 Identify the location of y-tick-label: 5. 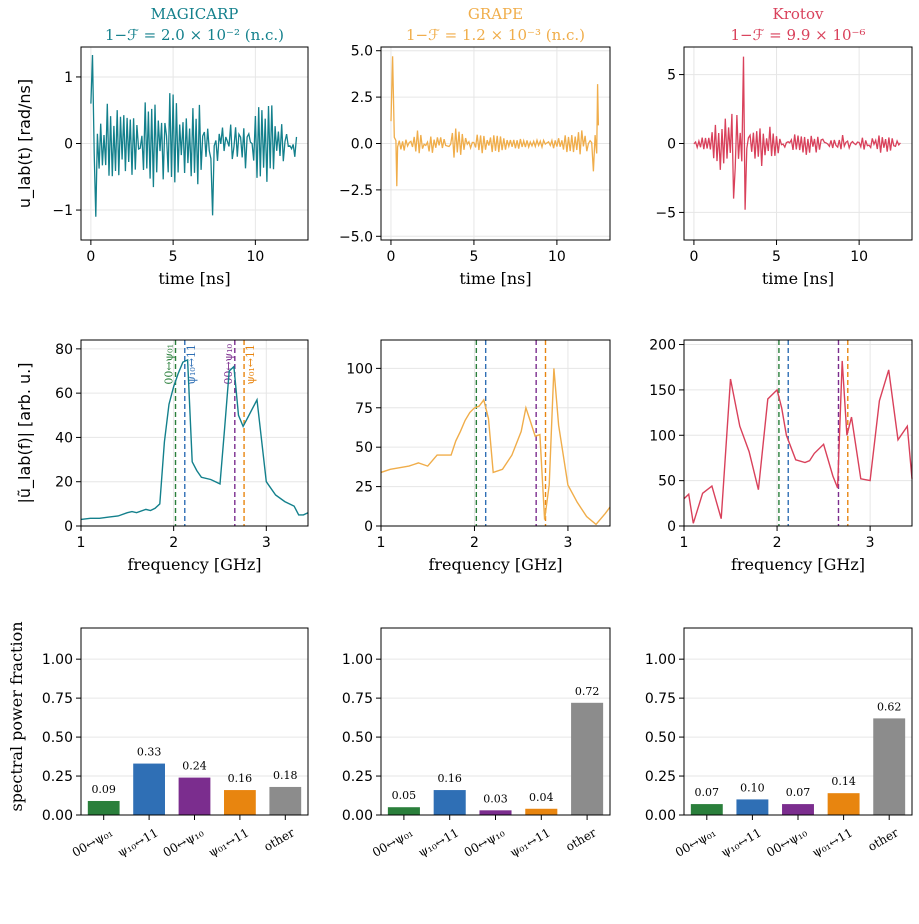
(671, 76).